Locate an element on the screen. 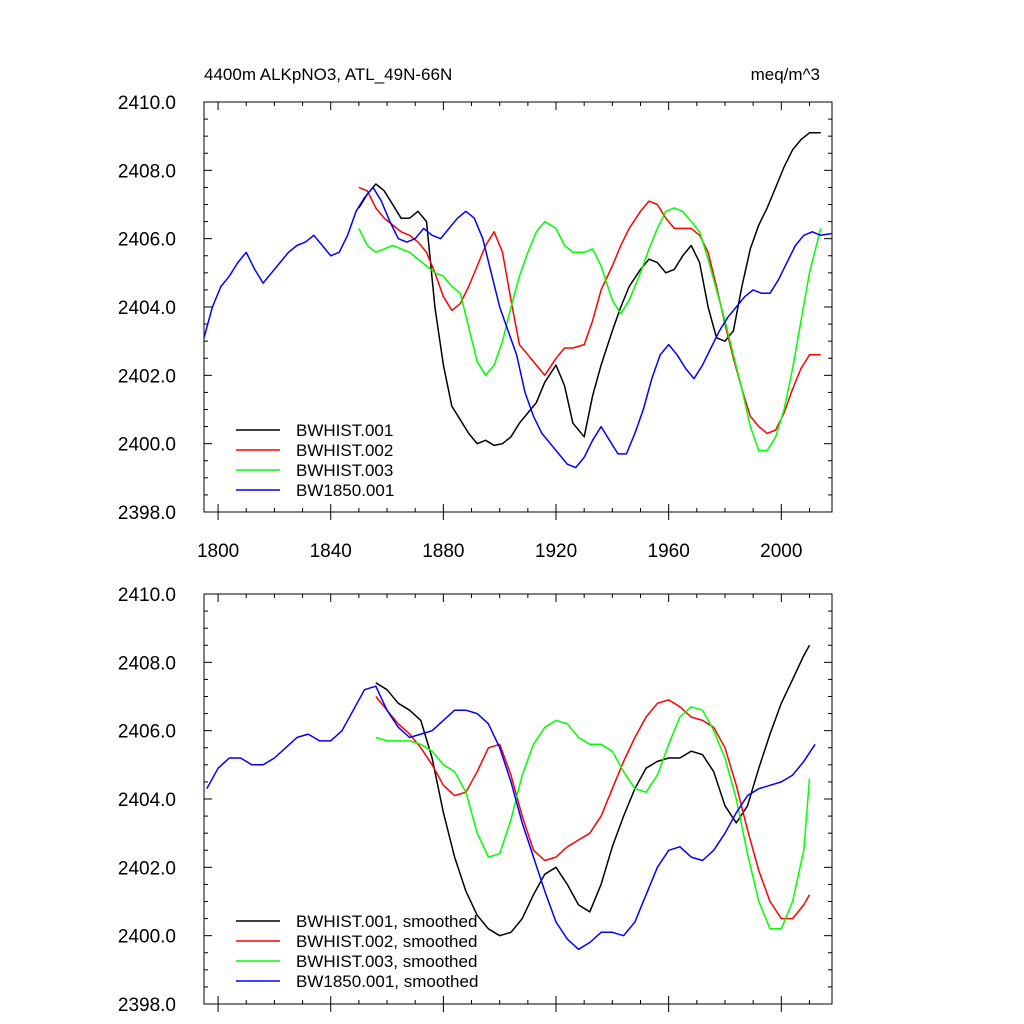  legend-label: BWHIST.001, smoothed is located at coordinates (386, 921).